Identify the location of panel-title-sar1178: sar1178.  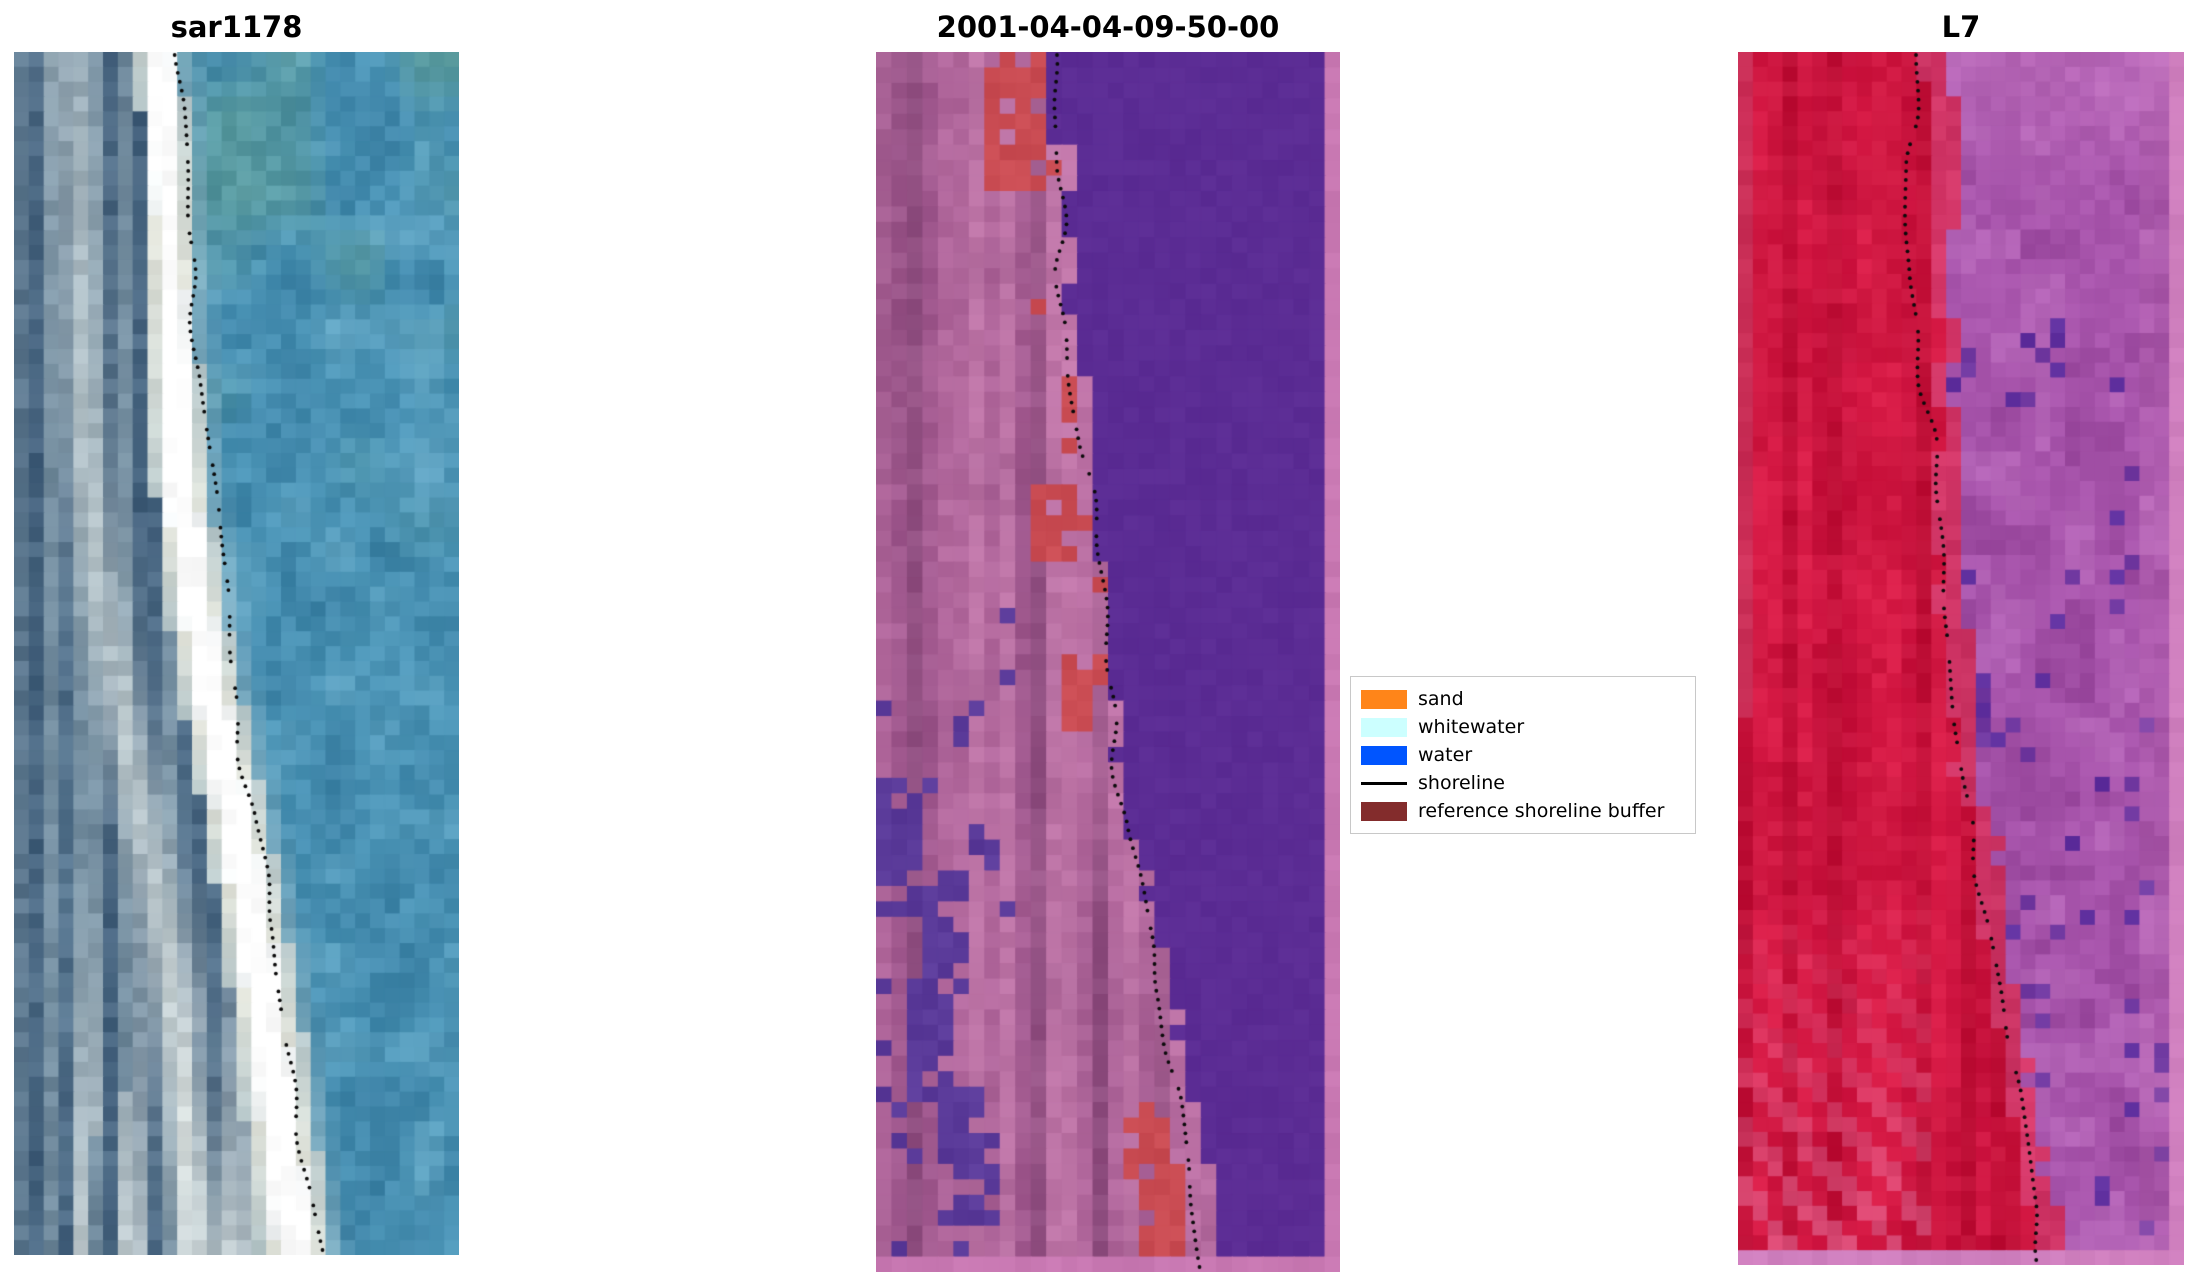
(236, 27).